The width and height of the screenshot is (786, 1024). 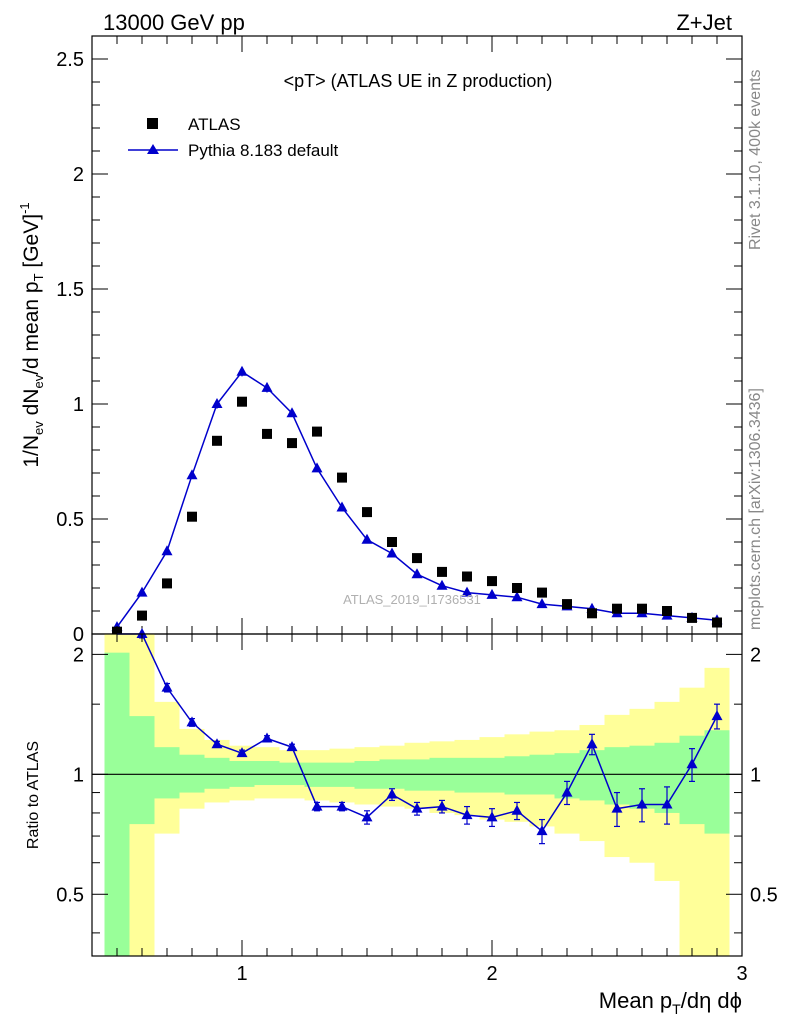 What do you see at coordinates (412, 599) in the screenshot?
I see `analysis-watermark: ATLAS_2019_I1736531` at bounding box center [412, 599].